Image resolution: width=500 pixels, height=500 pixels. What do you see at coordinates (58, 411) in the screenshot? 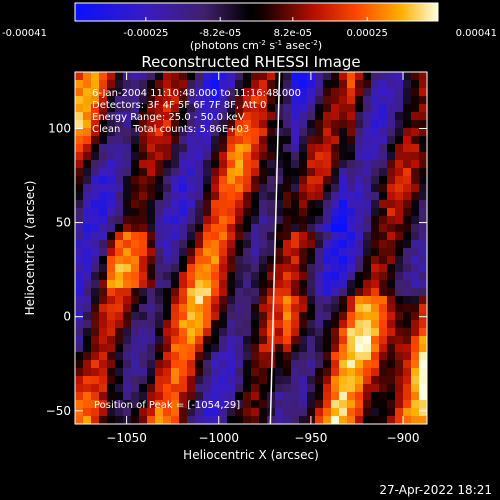
I see `y-tick-label: −50` at bounding box center [58, 411].